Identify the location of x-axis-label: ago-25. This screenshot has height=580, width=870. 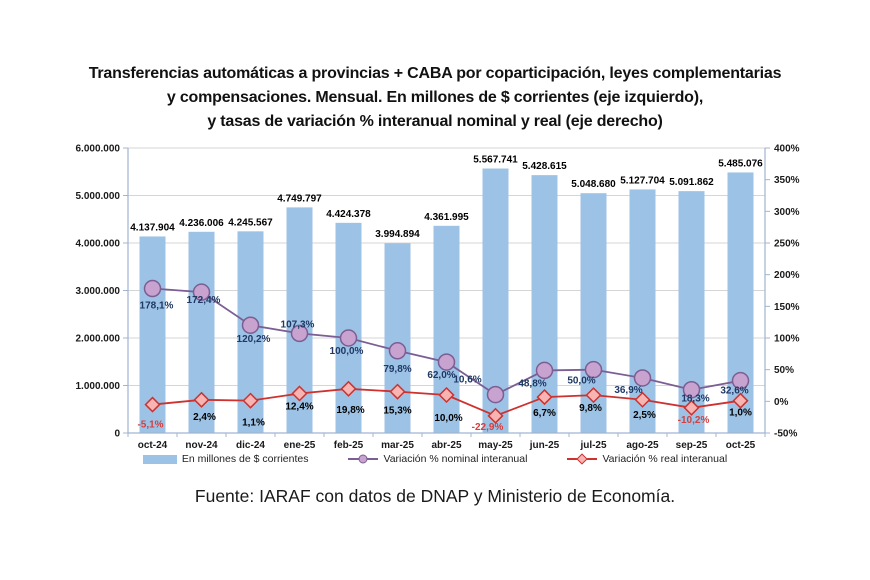
(642, 445).